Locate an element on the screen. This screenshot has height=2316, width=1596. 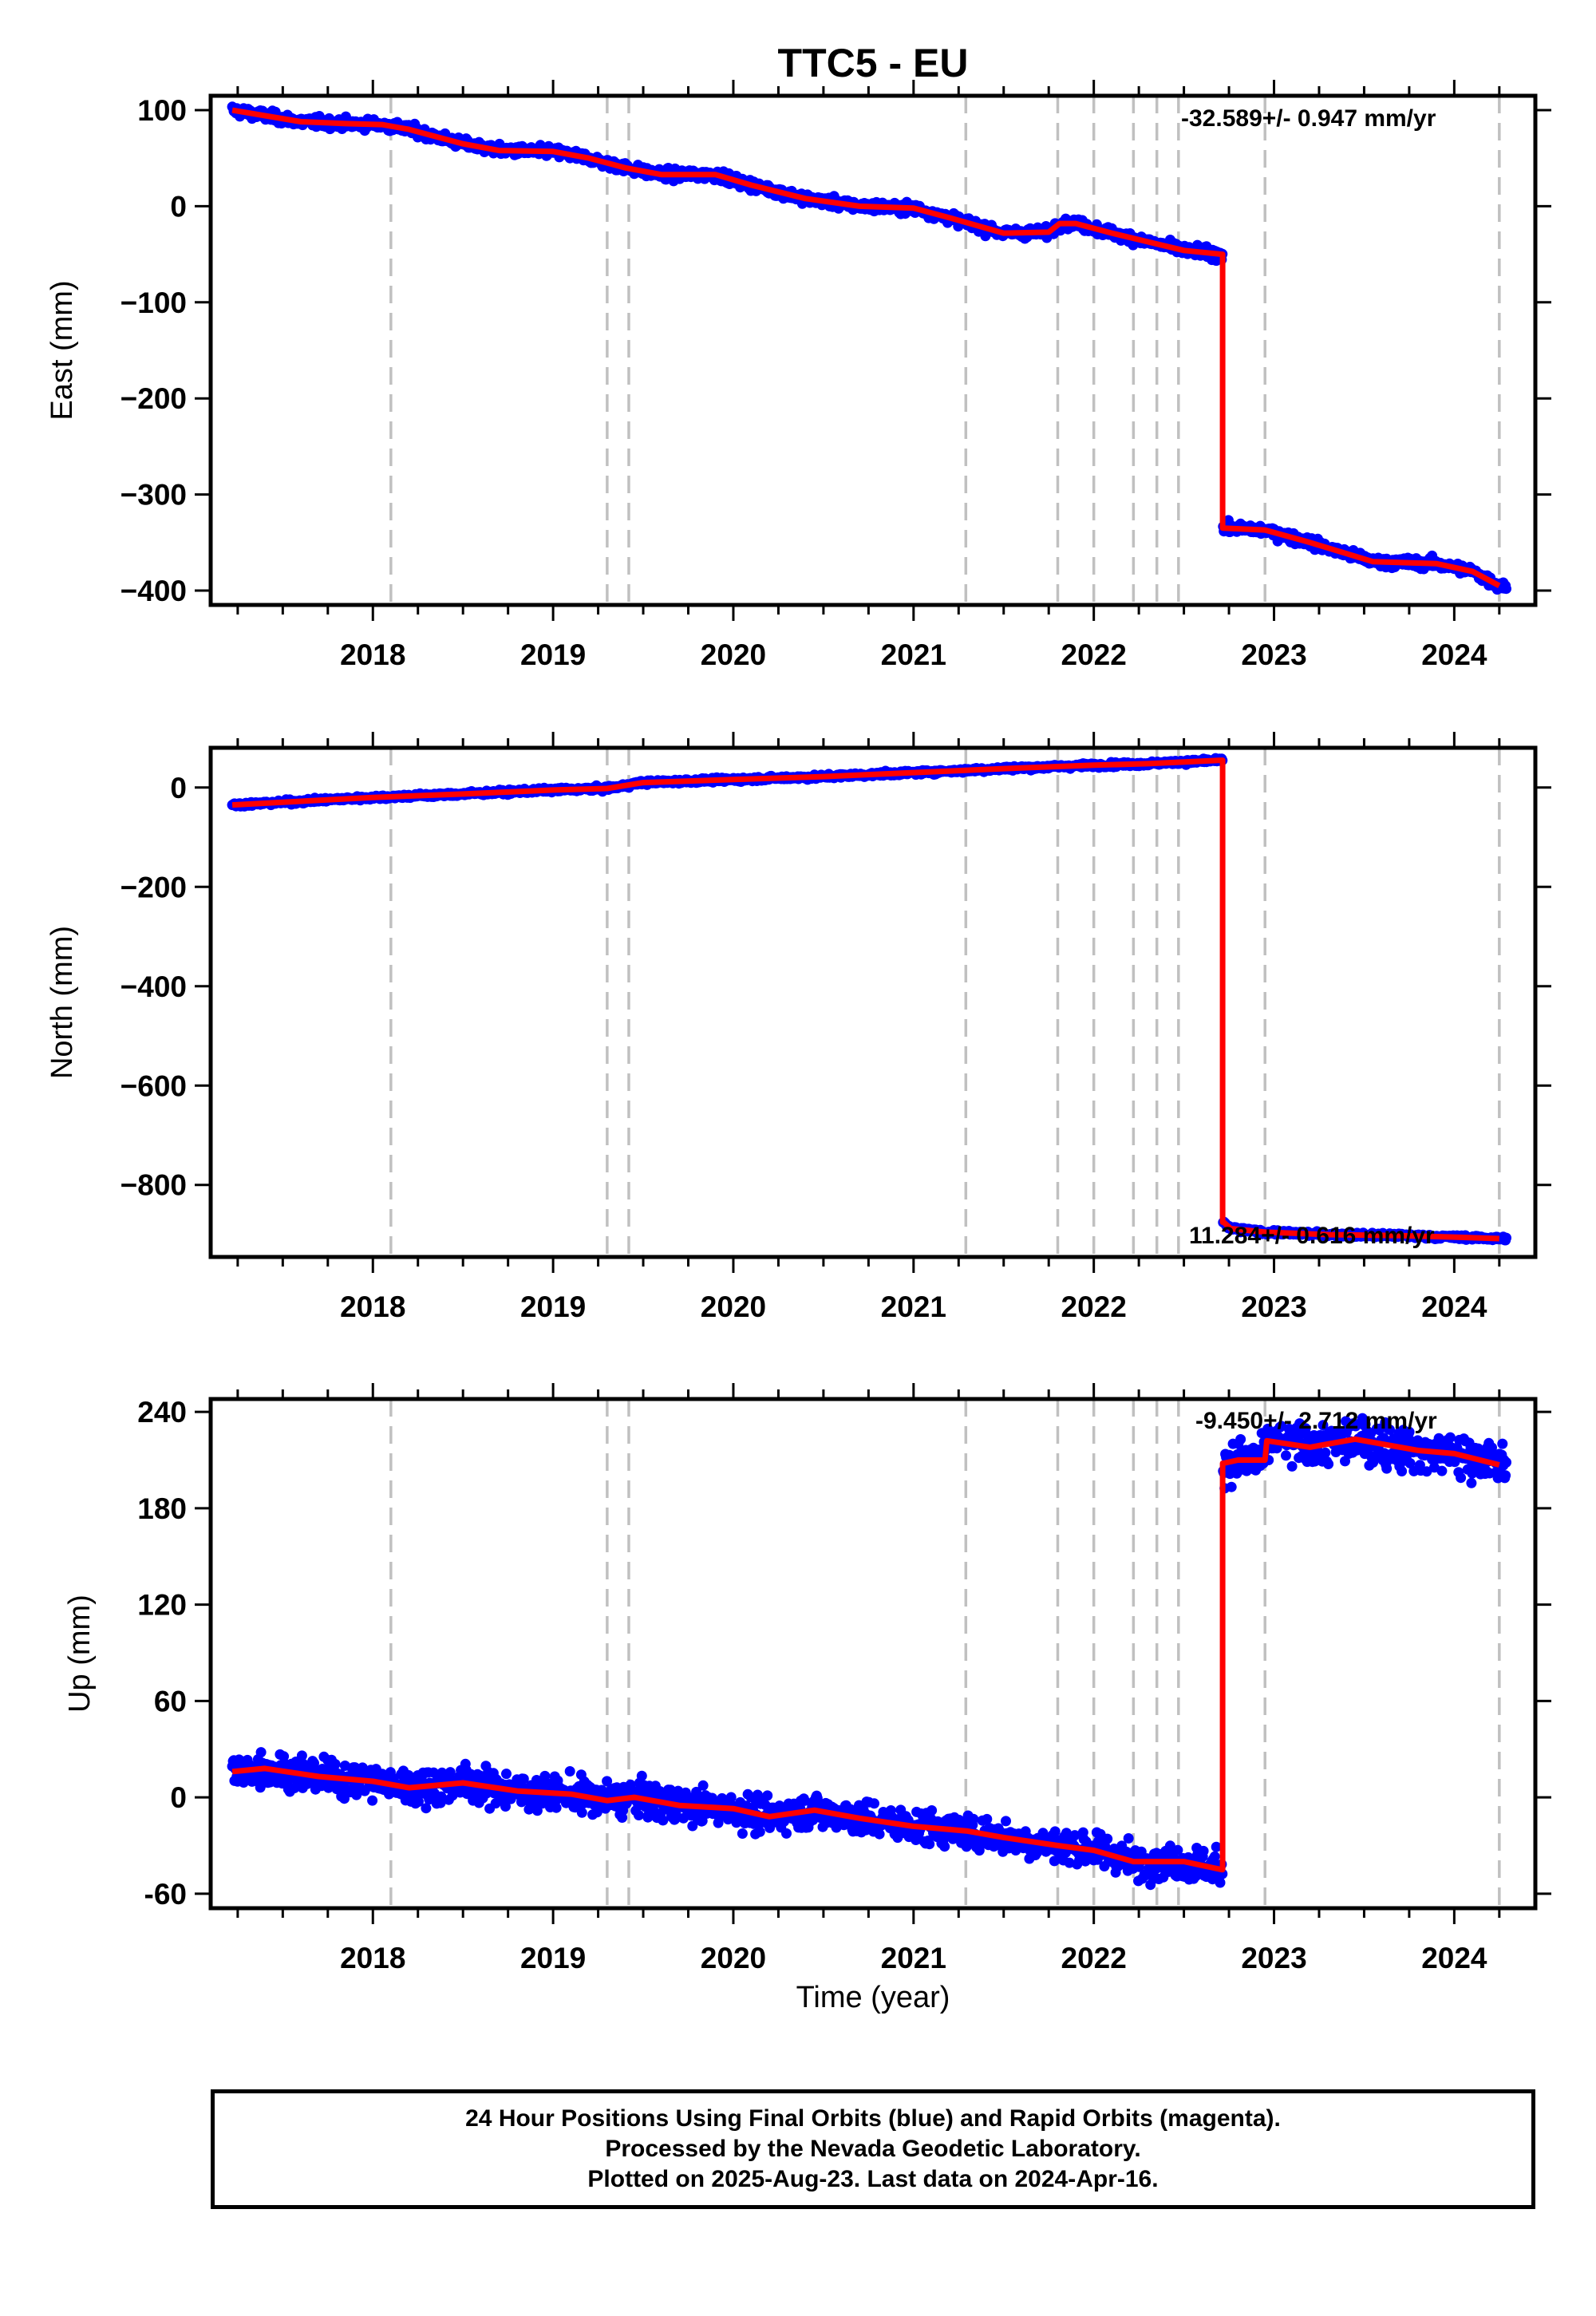
y-tick-label: −600 is located at coordinates (153, 1085).